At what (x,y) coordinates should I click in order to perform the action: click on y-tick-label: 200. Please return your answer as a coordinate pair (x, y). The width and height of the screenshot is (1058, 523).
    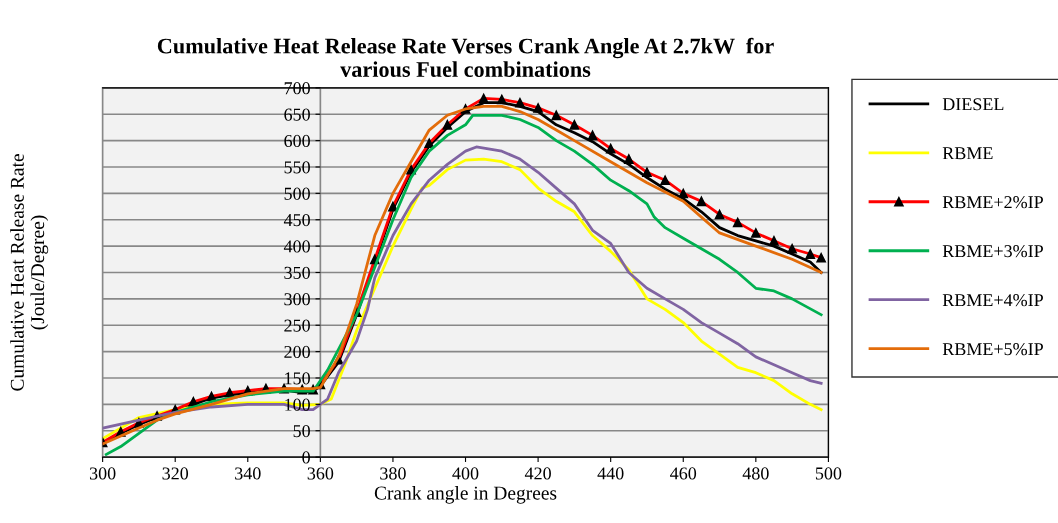
    Looking at the image, I should click on (297, 352).